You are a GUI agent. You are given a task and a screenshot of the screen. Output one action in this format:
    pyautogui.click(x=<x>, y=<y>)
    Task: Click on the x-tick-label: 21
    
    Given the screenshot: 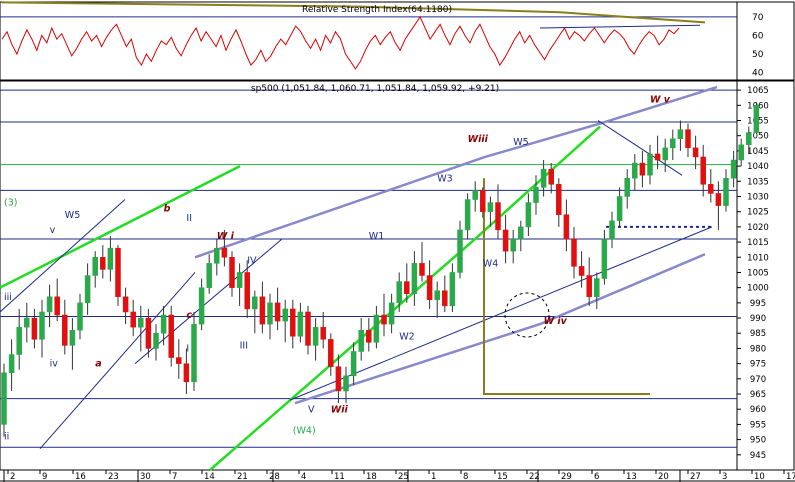 What is the action you would take?
    pyautogui.click(x=242, y=477)
    